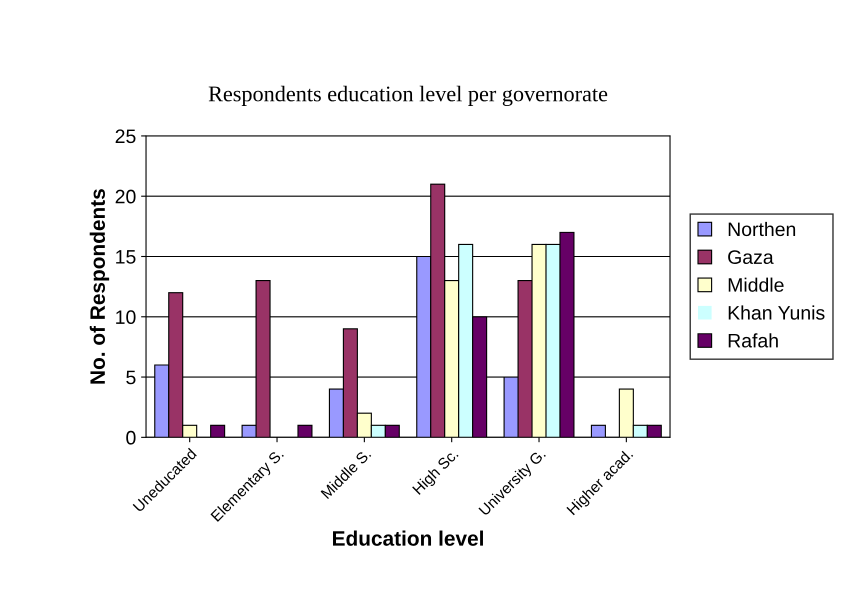 The height and width of the screenshot is (591, 859). Describe the element at coordinates (408, 538) in the screenshot. I see `x-axis-title: Education level` at that location.